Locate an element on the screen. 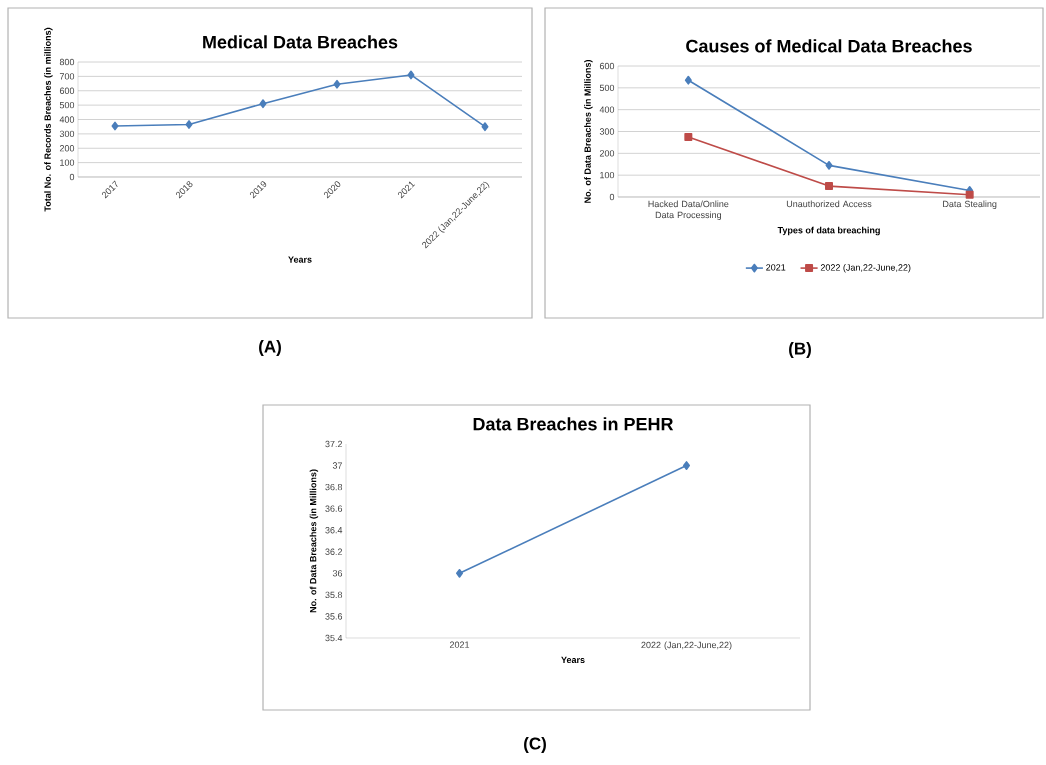 The width and height of the screenshot is (1046, 765). chart-title: Causes of Medical Data Breaches is located at coordinates (829, 46).